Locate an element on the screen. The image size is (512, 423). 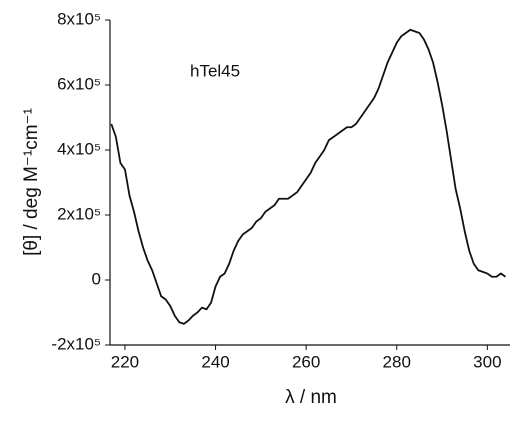
y-tick-label: 4x10⁵ is located at coordinates (79, 148).